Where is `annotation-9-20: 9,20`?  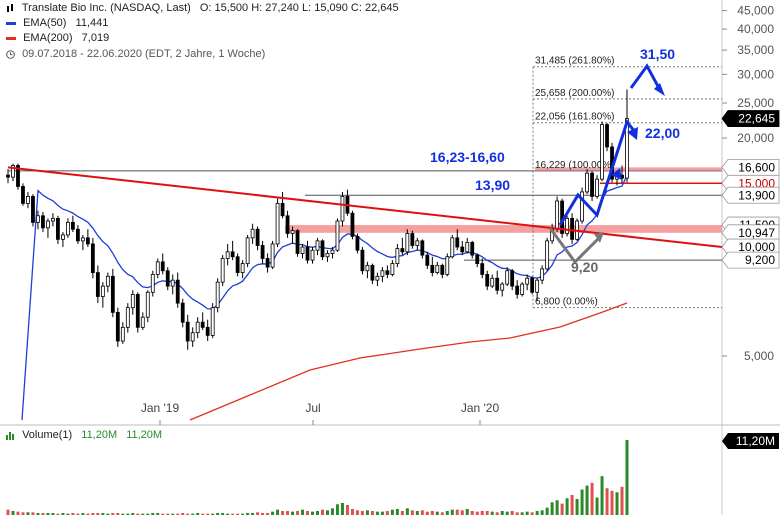
annotation-9-20: 9,20 is located at coordinates (584, 267).